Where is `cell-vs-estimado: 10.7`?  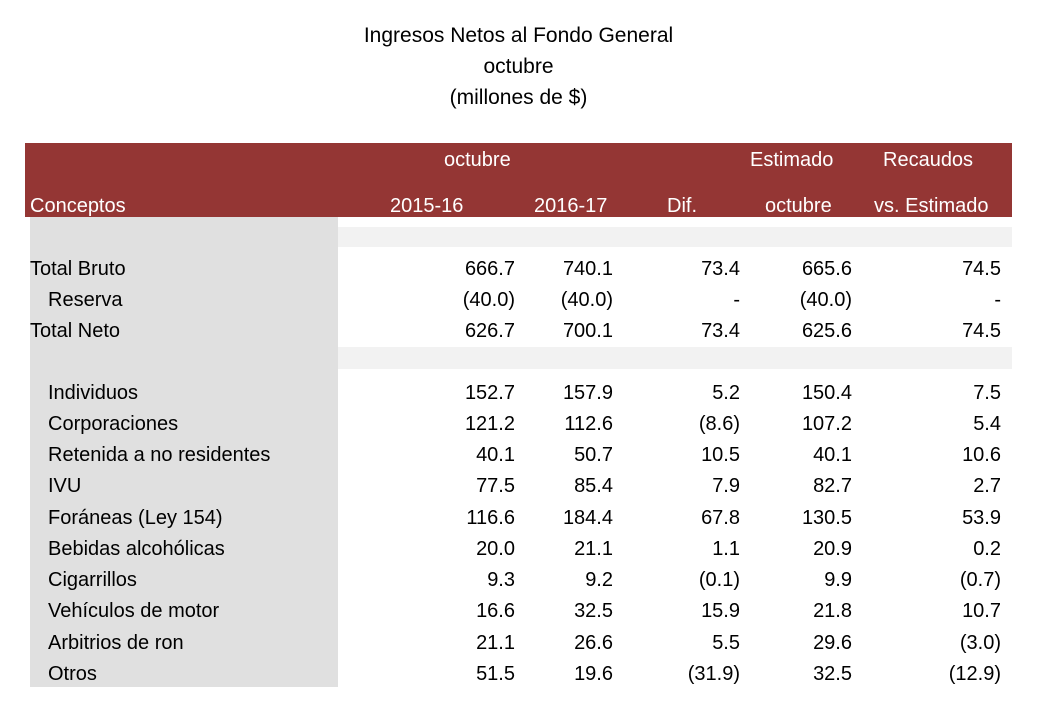
cell-vs-estimado: 10.7 is located at coordinates (981, 611).